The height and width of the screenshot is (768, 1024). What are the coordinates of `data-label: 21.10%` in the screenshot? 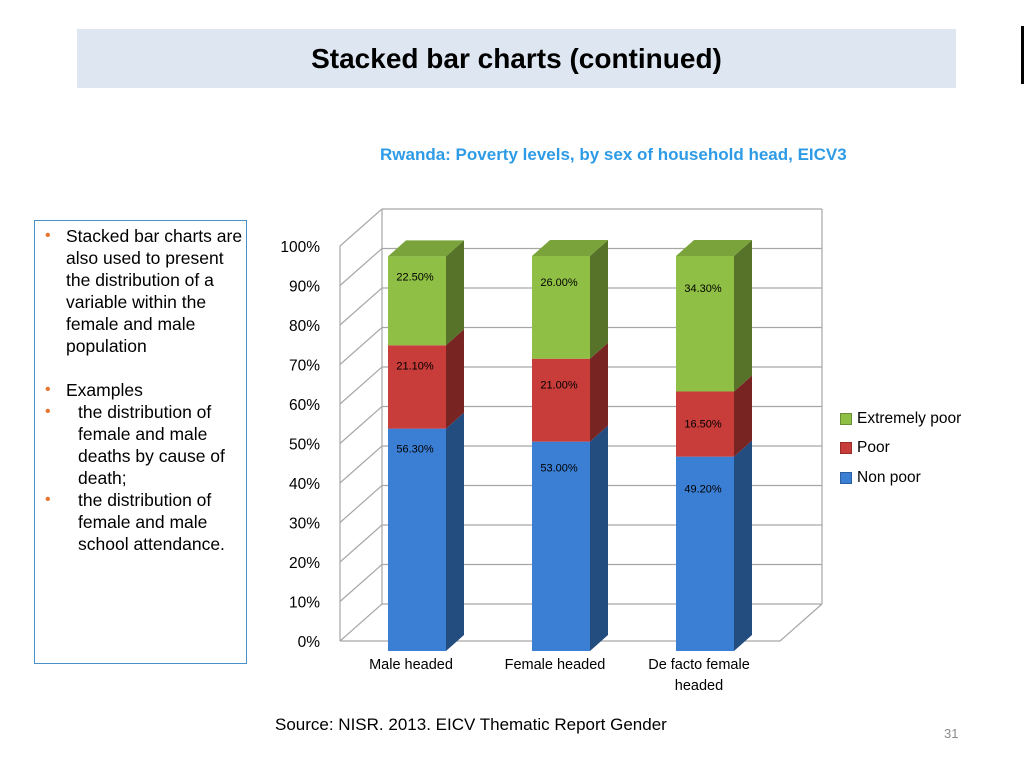 It's located at (415, 366).